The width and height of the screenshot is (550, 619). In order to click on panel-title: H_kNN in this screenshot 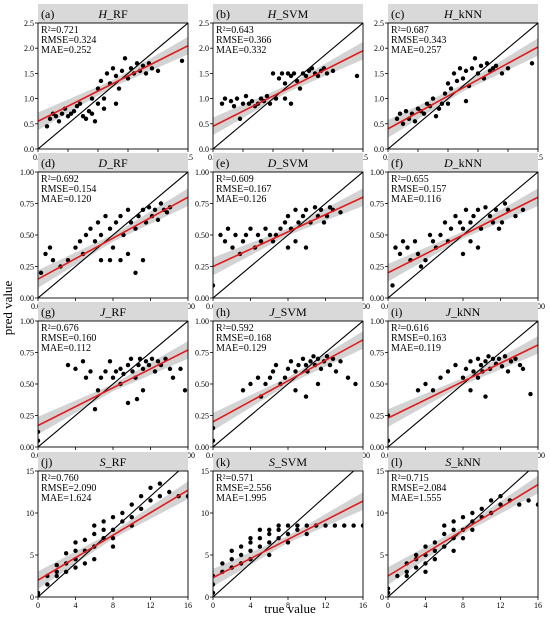, I will do `click(462, 14)`.